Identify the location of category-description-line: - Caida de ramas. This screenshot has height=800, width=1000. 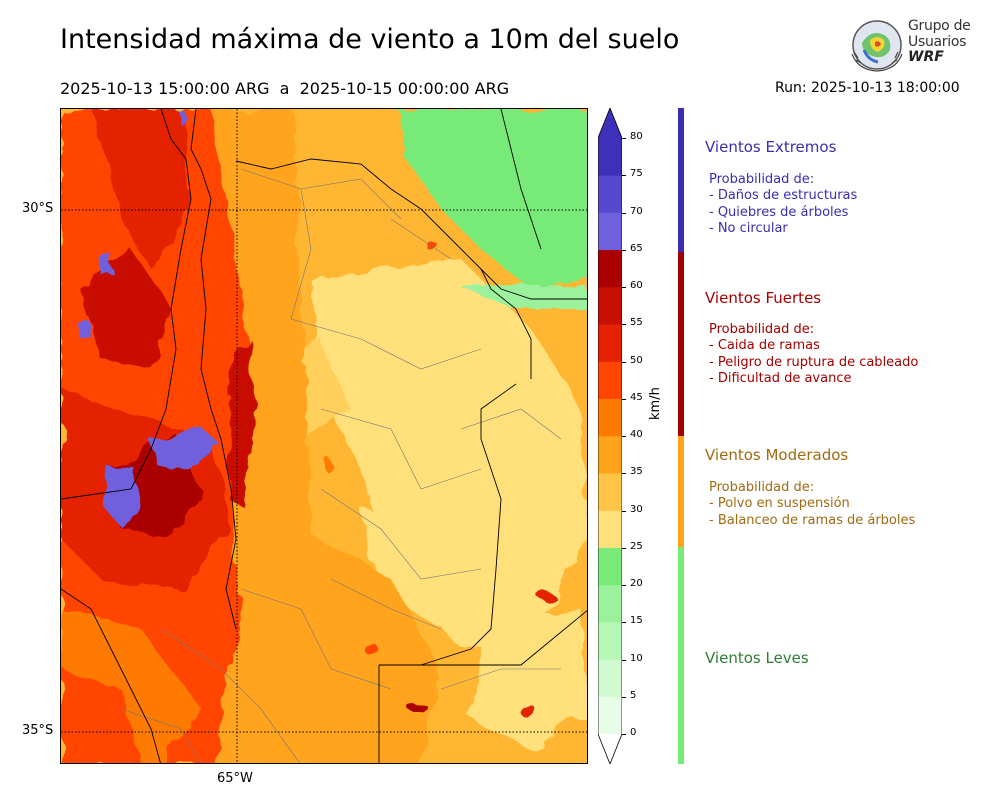
(764, 346).